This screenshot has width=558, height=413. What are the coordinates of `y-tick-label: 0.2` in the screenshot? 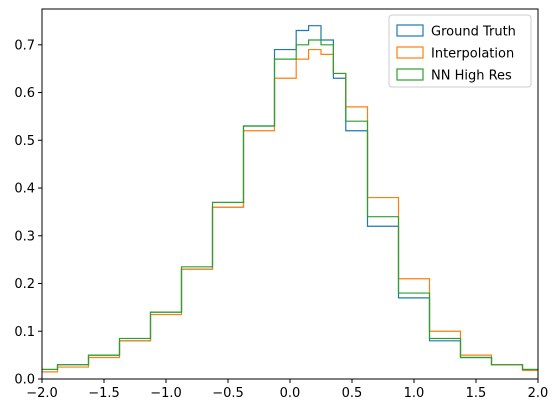 It's located at (24, 284).